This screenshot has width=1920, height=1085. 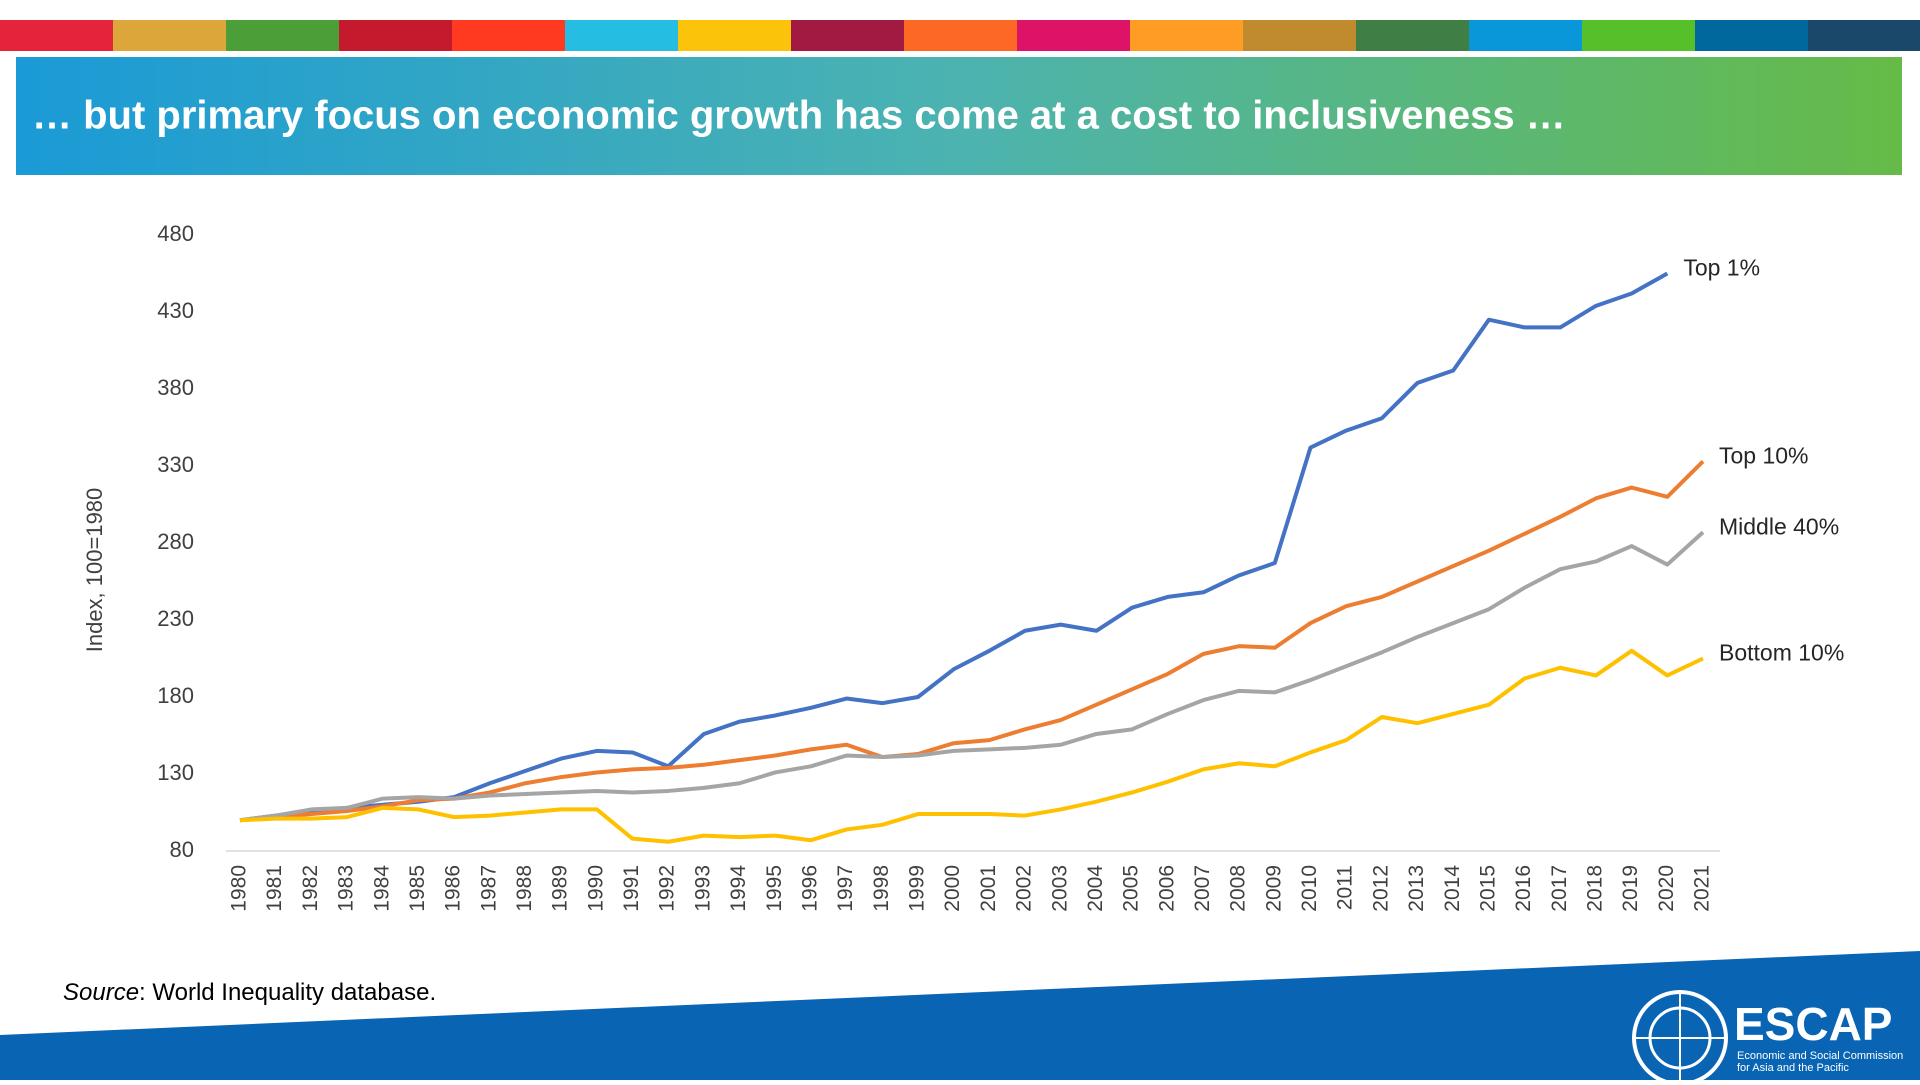 What do you see at coordinates (101, 992) in the screenshot?
I see `source-label: Source` at bounding box center [101, 992].